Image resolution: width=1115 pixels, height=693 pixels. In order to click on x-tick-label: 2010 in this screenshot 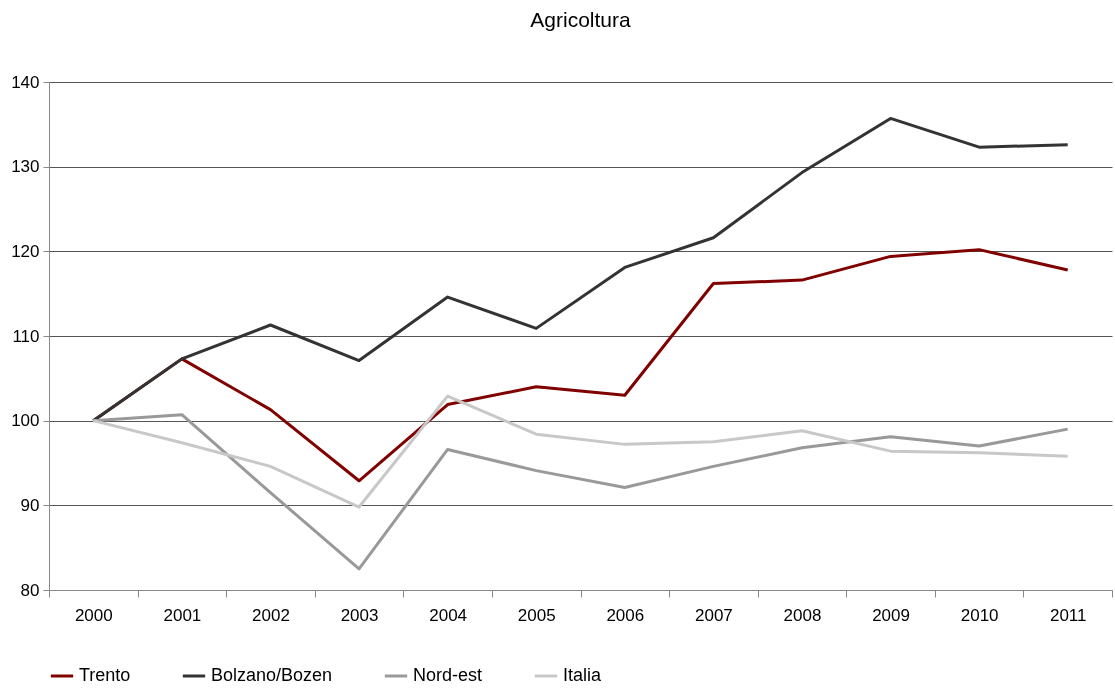, I will do `click(979, 615)`.